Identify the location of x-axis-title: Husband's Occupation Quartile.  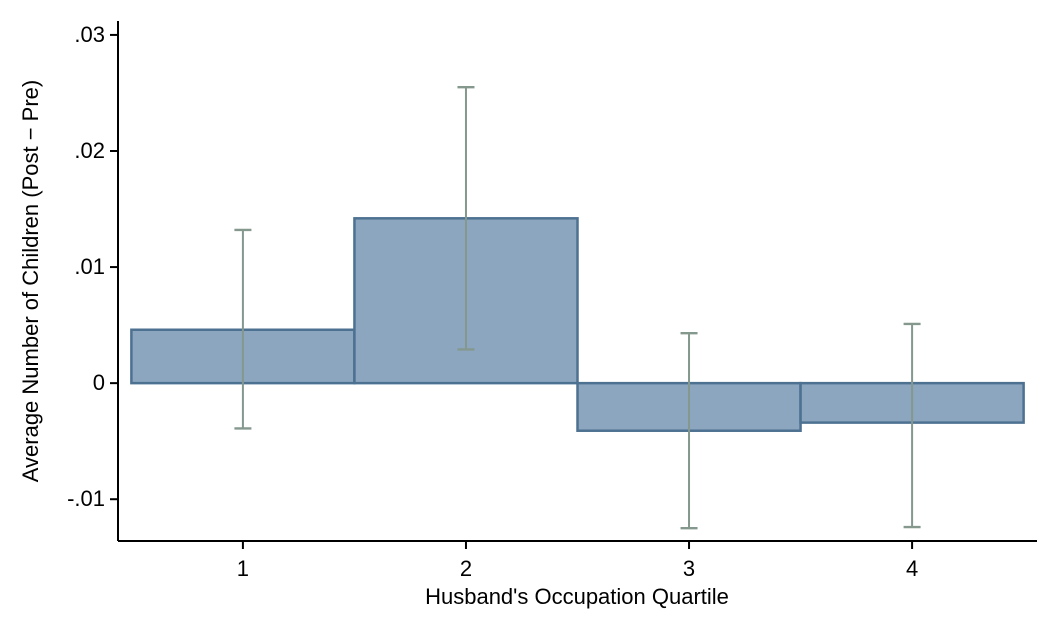
(577, 596).